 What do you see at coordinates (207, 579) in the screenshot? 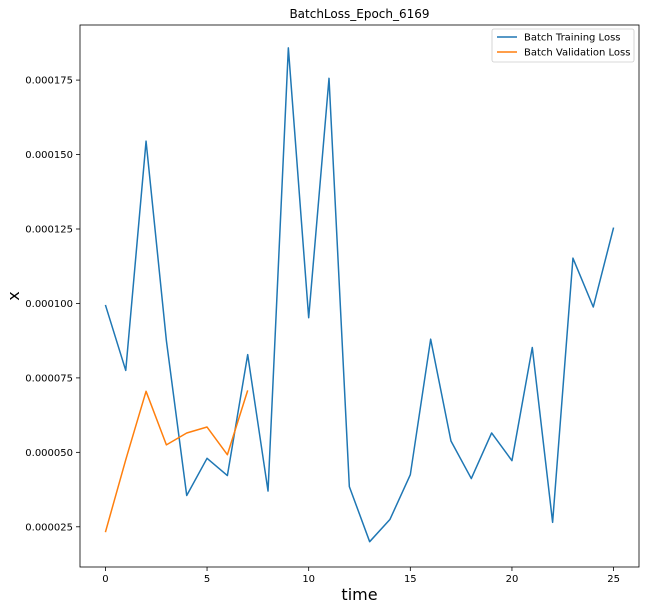
I see `x-tick-label: 5` at bounding box center [207, 579].